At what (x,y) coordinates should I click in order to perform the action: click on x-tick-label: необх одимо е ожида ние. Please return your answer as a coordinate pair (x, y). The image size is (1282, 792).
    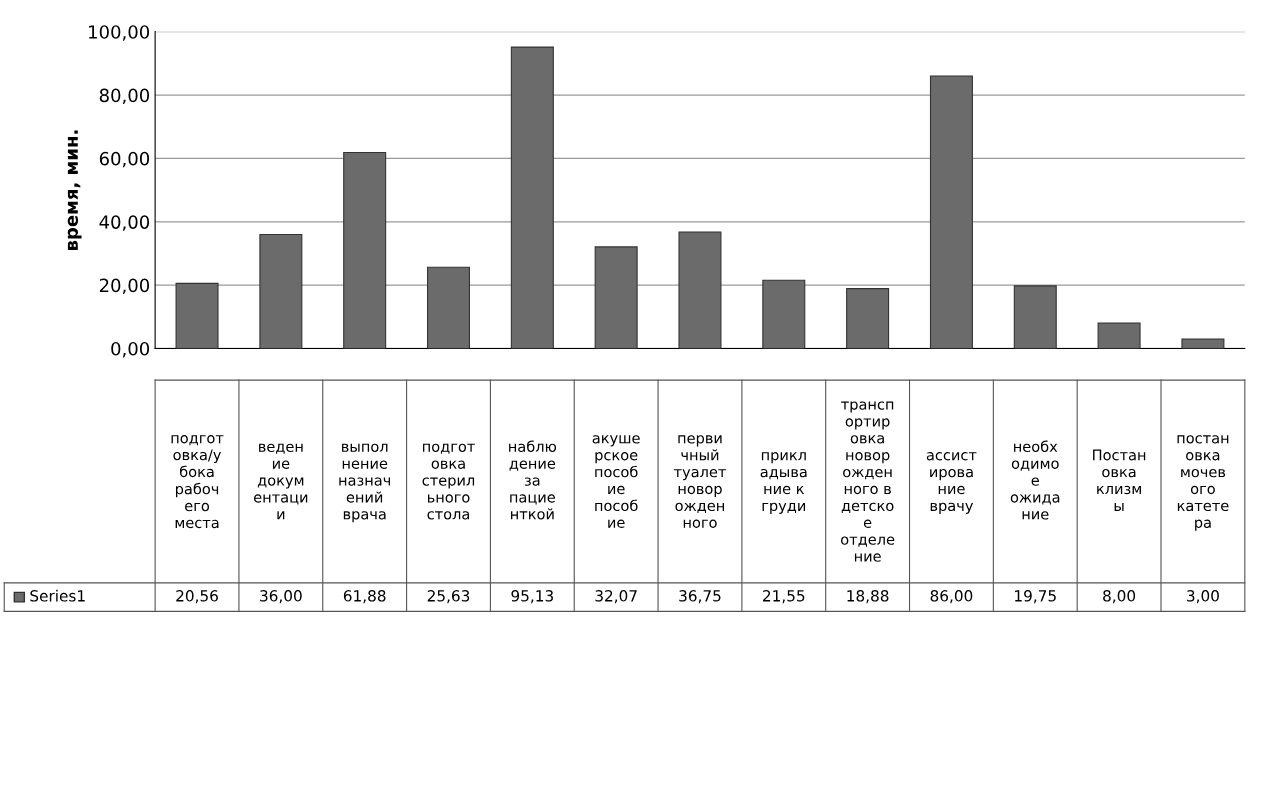
    Looking at the image, I should click on (1035, 480).